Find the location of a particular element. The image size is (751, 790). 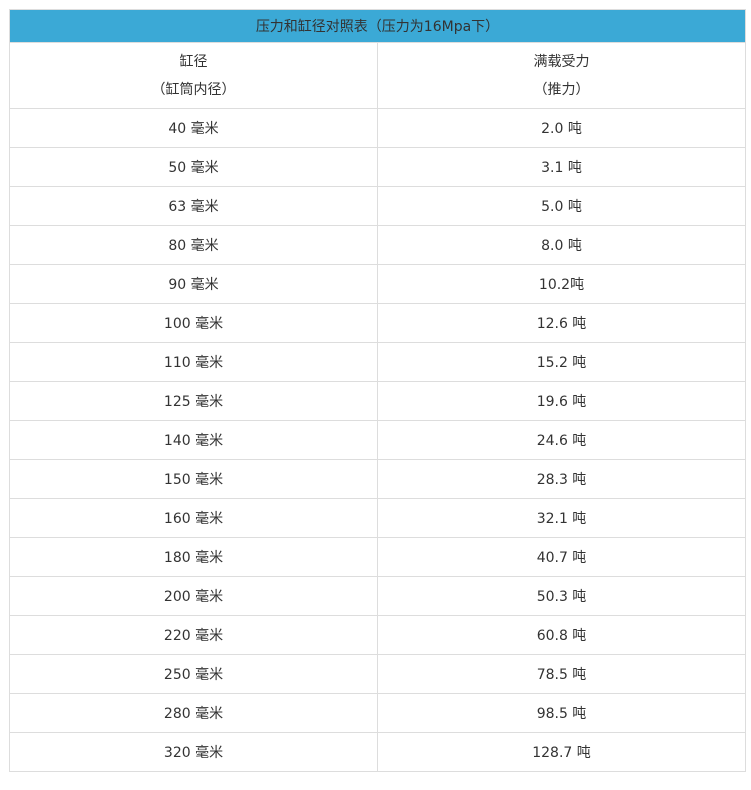

bore-cell: 50 毫米 is located at coordinates (193, 167).